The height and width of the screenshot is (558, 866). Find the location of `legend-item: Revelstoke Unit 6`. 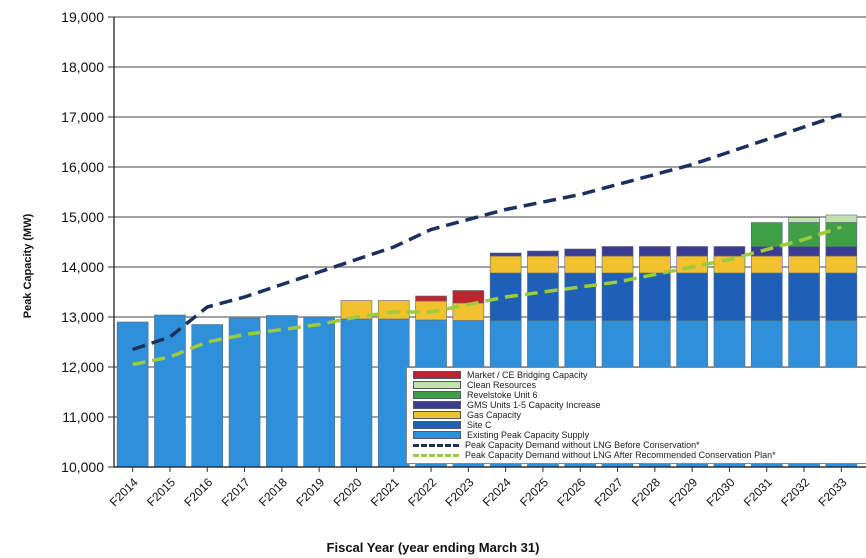

legend-item: Revelstoke Unit 6 is located at coordinates (639, 395).